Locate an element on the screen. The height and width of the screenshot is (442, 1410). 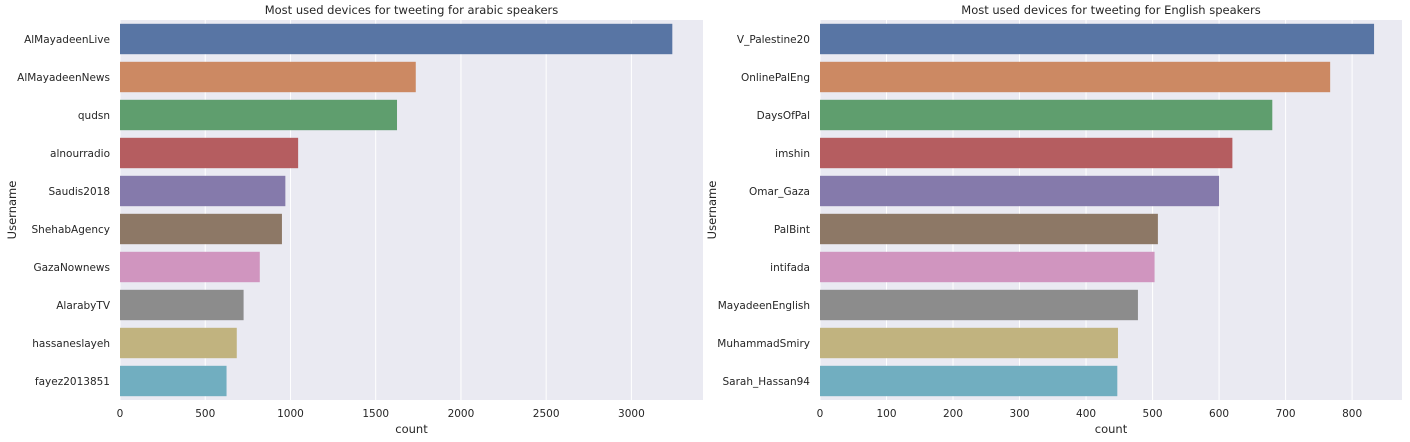
y-tick-label: OnlinePalEng is located at coordinates (775, 78).